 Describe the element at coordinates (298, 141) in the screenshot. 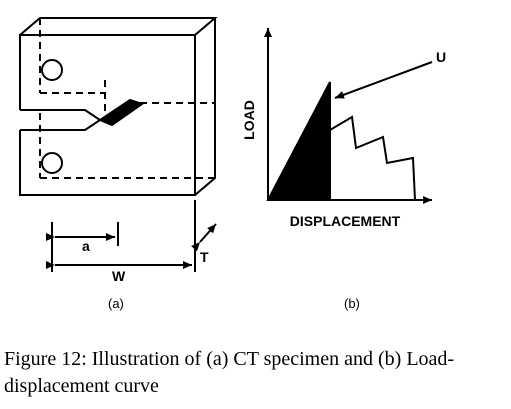

I see `energy-area` at that location.